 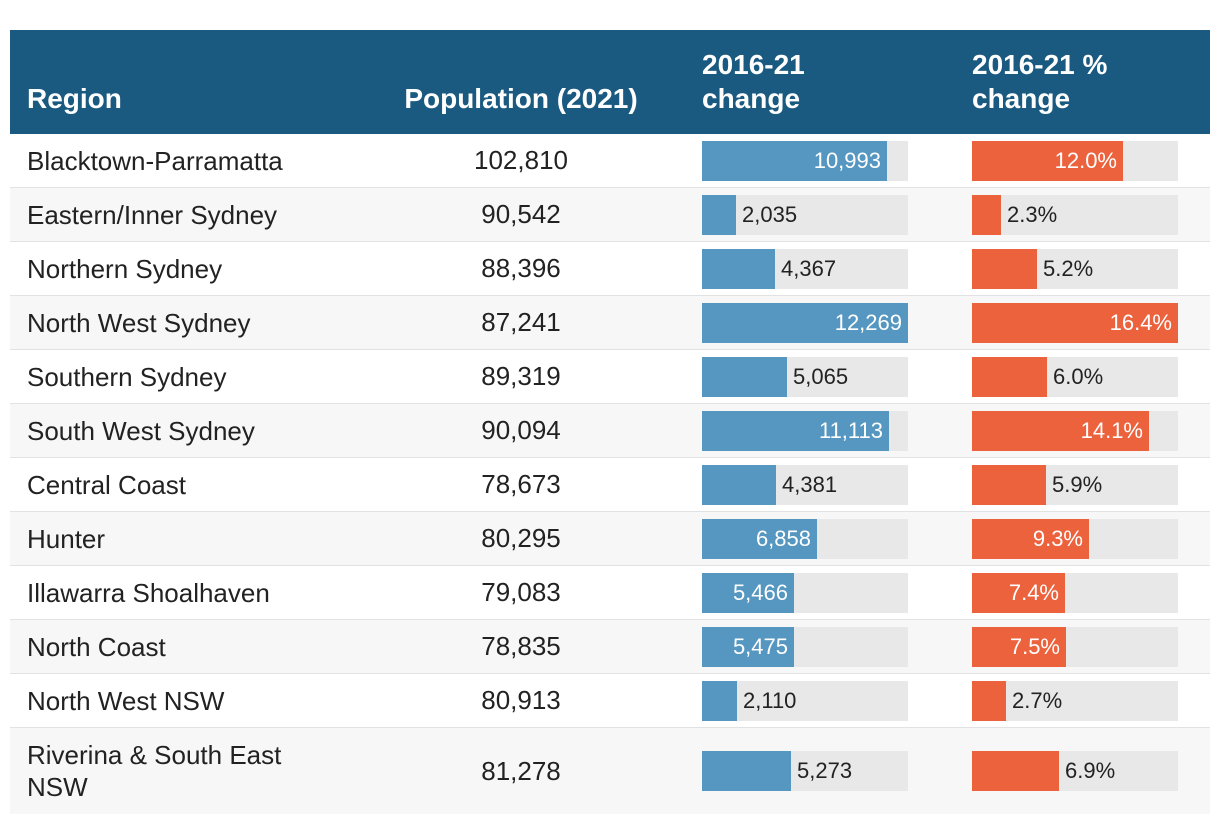 What do you see at coordinates (175, 161) in the screenshot?
I see `region-cell: Blacktown-Parramatta` at bounding box center [175, 161].